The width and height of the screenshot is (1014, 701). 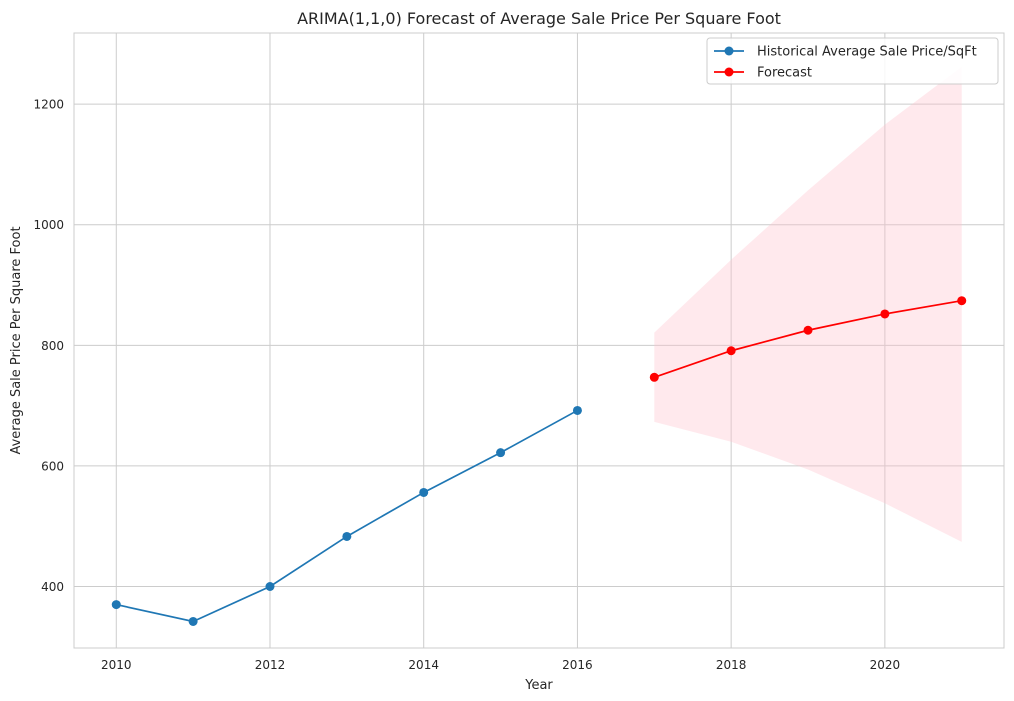 I want to click on x-tick-label: 2012, so click(x=270, y=665).